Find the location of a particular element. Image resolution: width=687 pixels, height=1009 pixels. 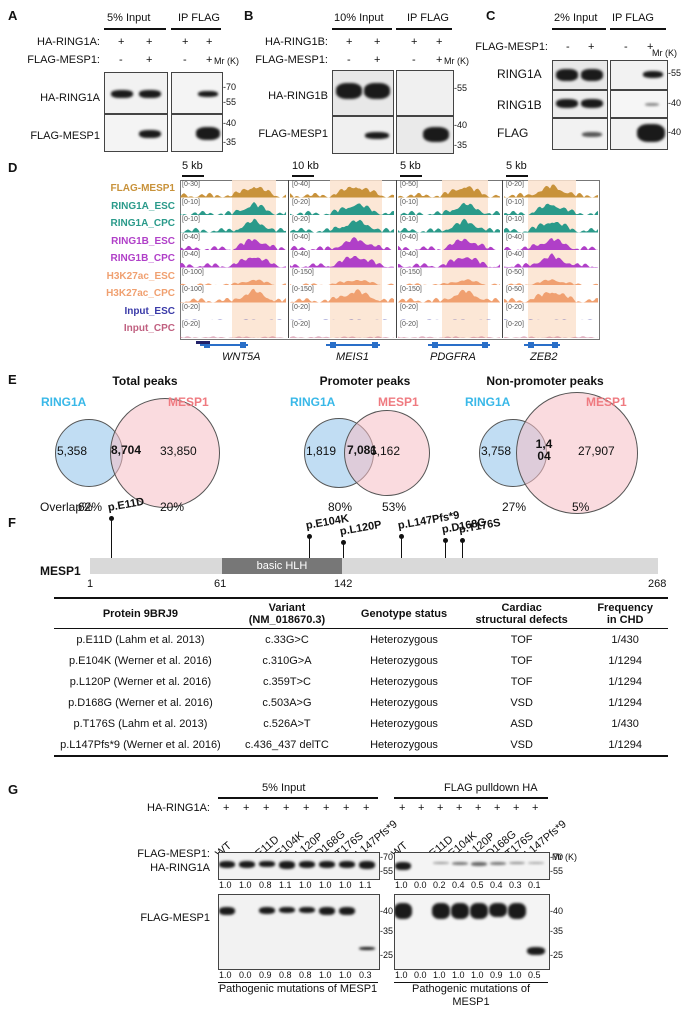

panel-c-mr: Mr (K) is located at coordinates (664, 53).